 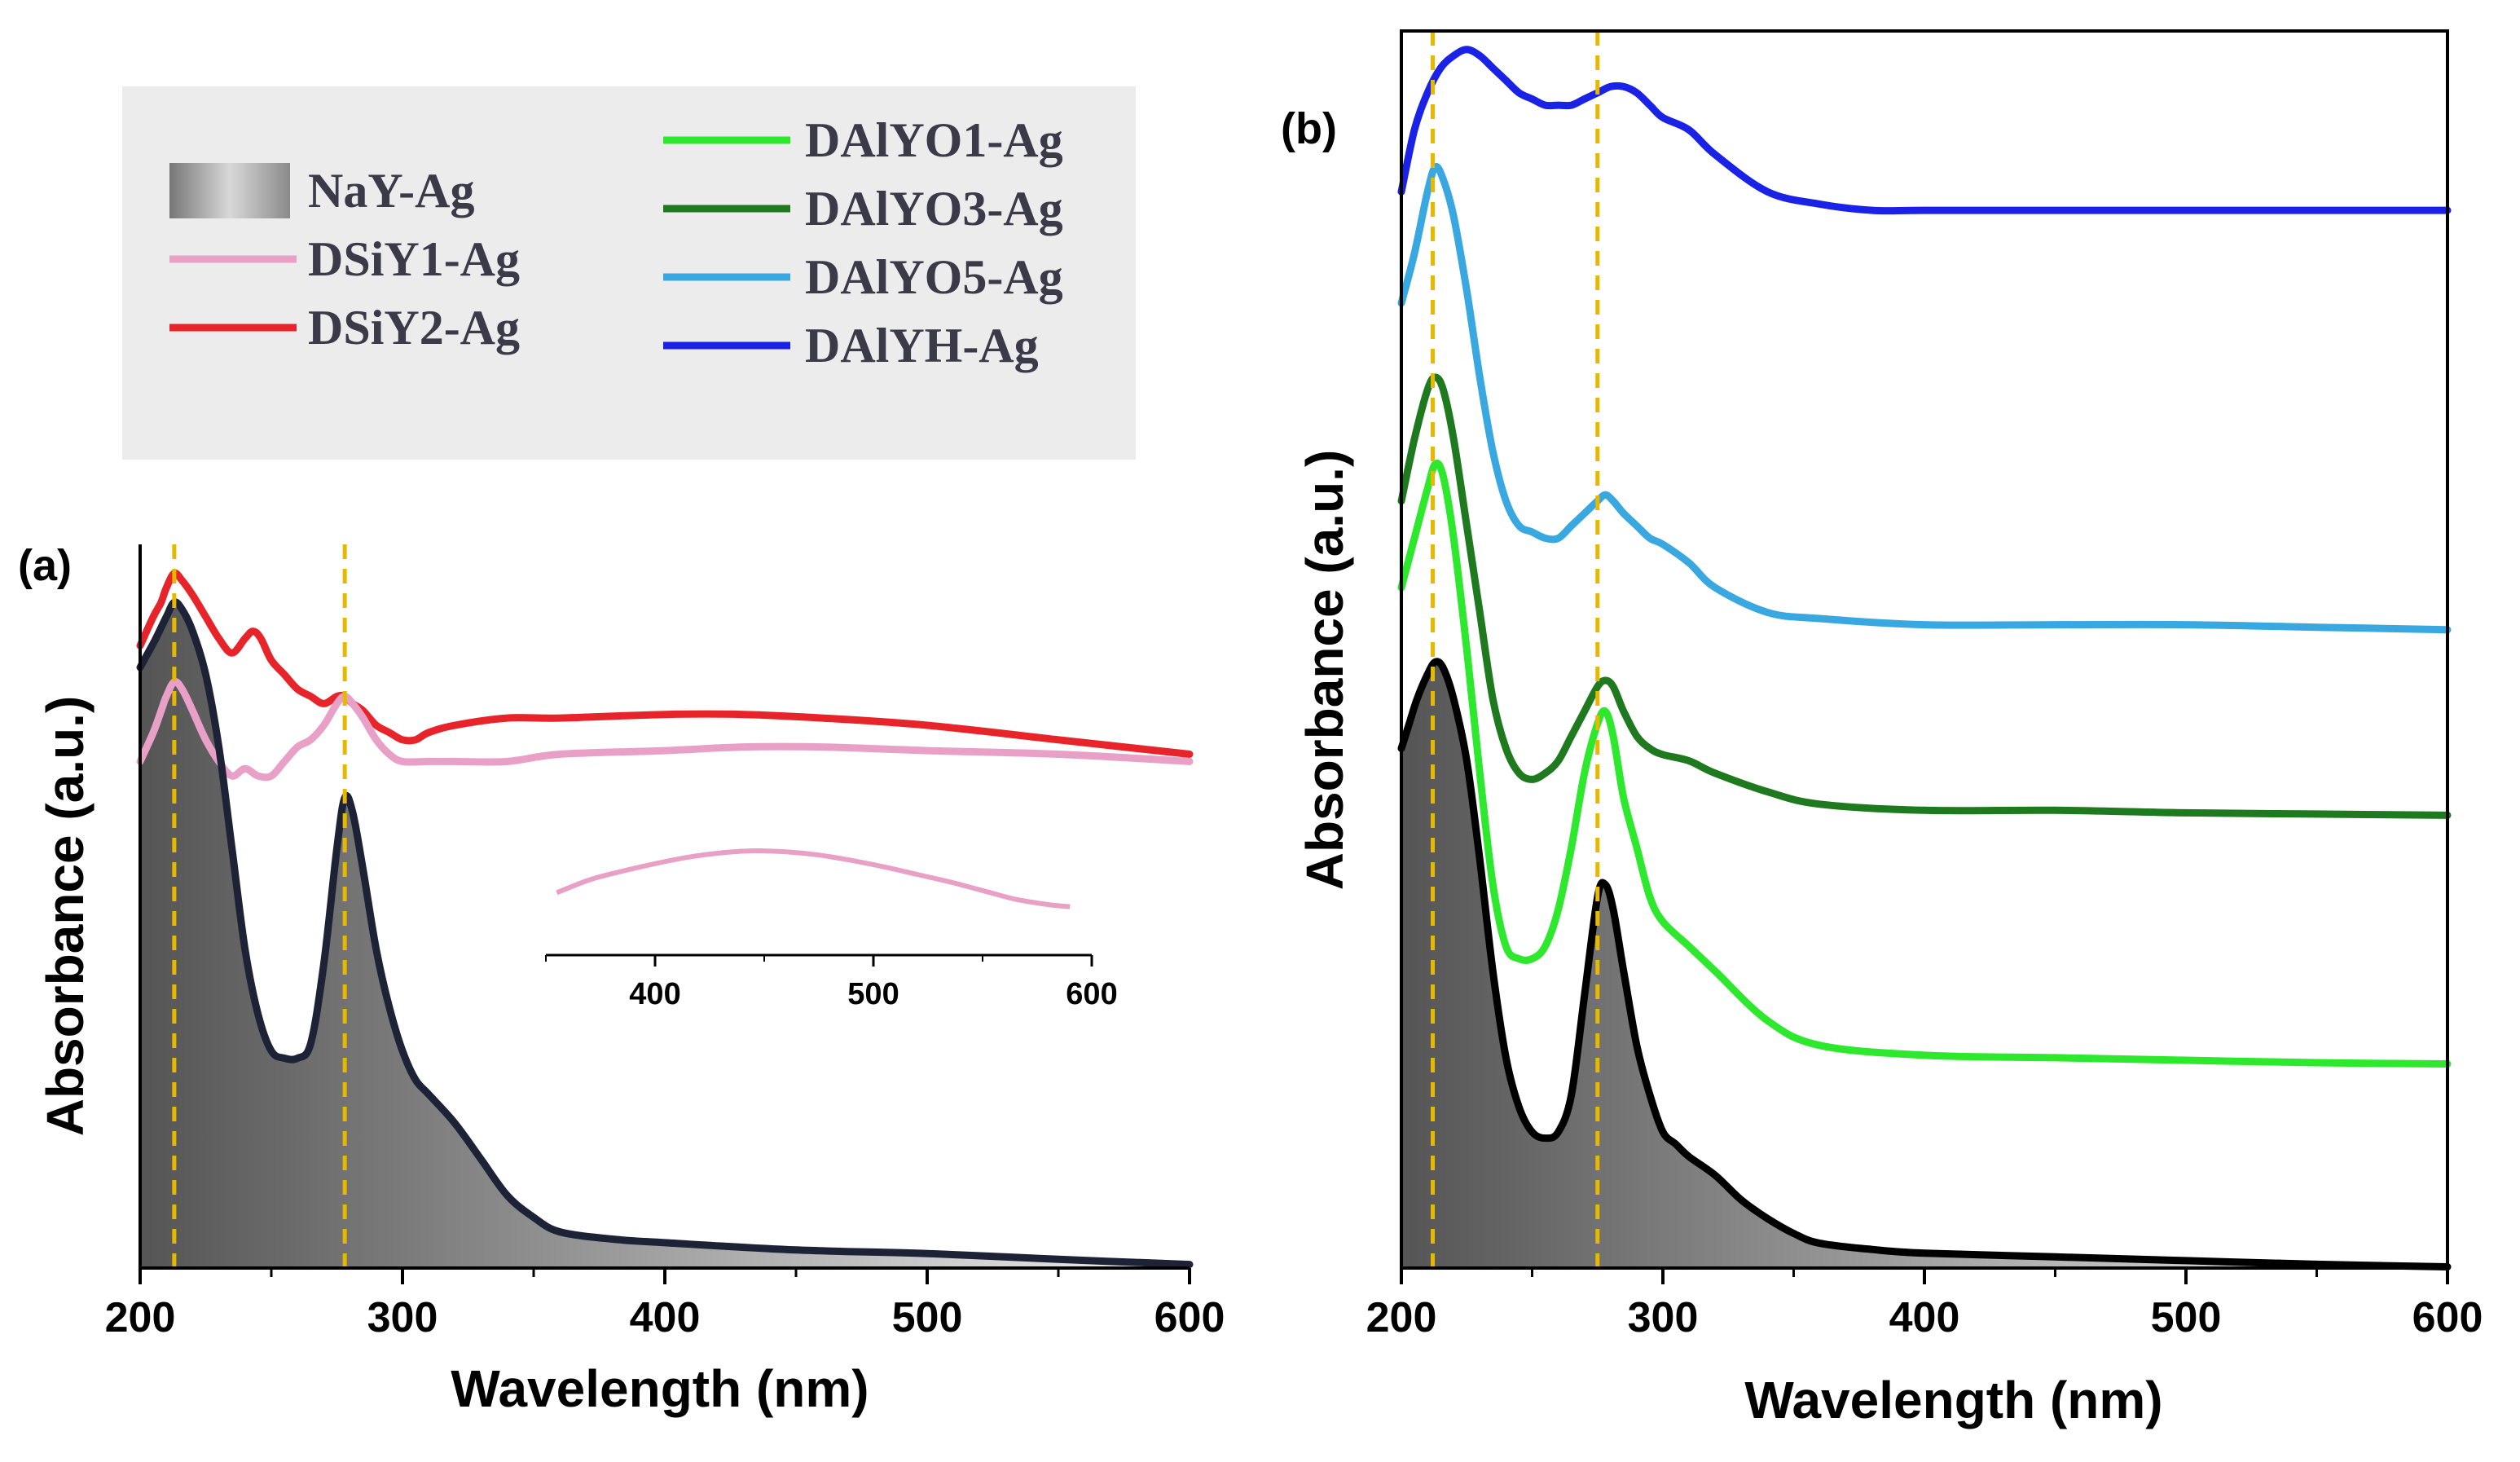 I want to click on legend-label-dalyo1-ag: DAlYO1-Ag, so click(x=934, y=140).